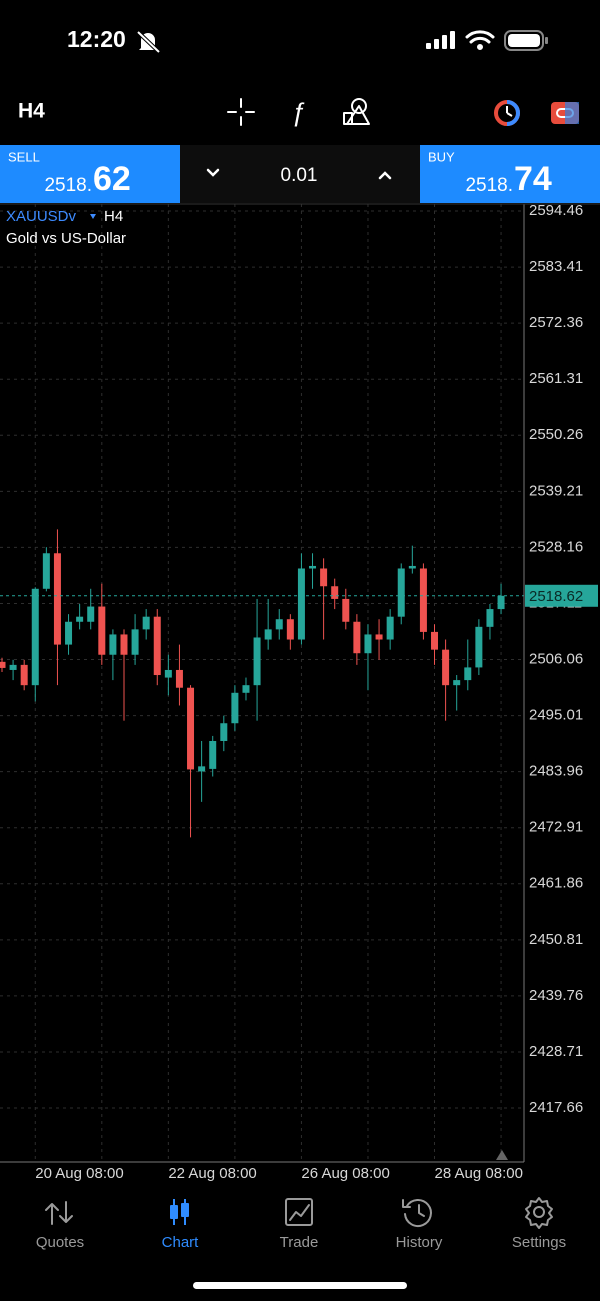 This screenshot has width=600, height=1301. What do you see at coordinates (24, 156) in the screenshot?
I see `sell-label: SELL` at bounding box center [24, 156].